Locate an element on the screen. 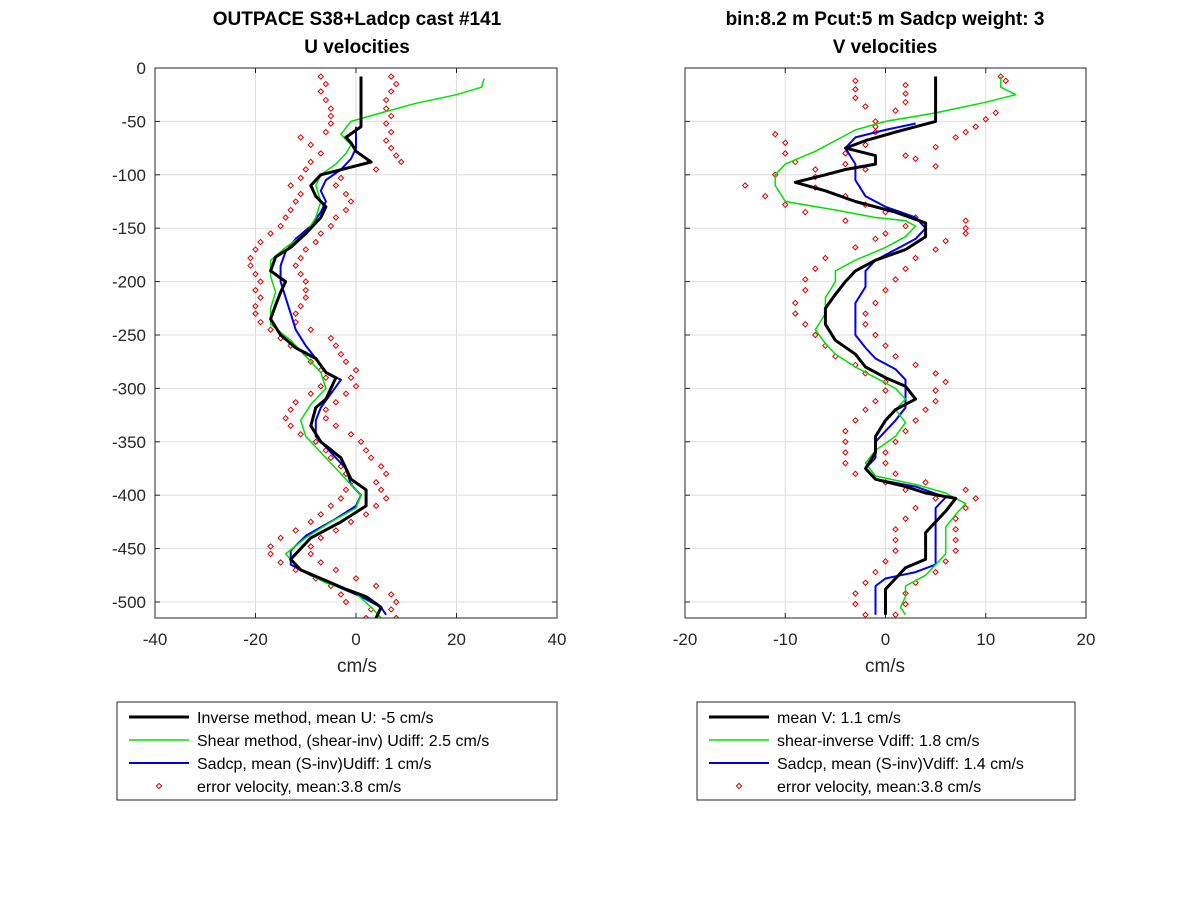 The height and width of the screenshot is (900, 1200). x-tick-label: 10 is located at coordinates (985, 639).